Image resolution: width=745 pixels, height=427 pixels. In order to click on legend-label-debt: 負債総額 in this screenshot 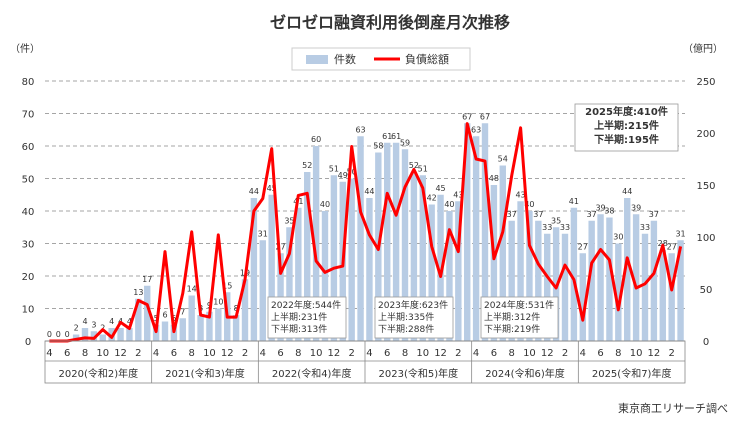, I will do `click(427, 59)`.